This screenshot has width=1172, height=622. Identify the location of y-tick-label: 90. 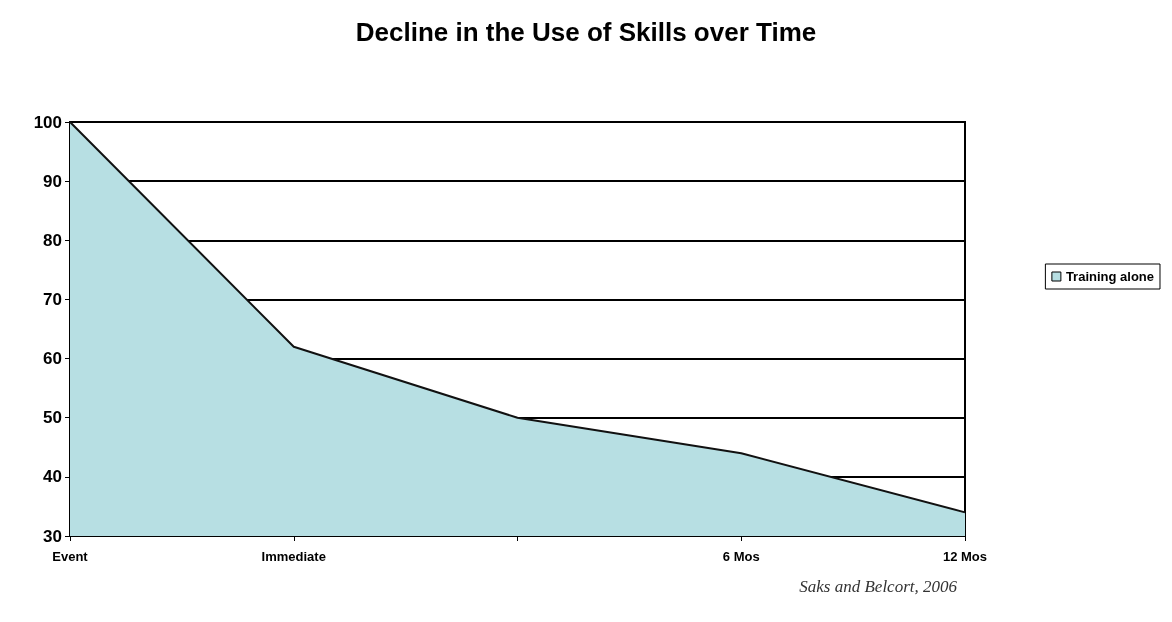
(52, 181).